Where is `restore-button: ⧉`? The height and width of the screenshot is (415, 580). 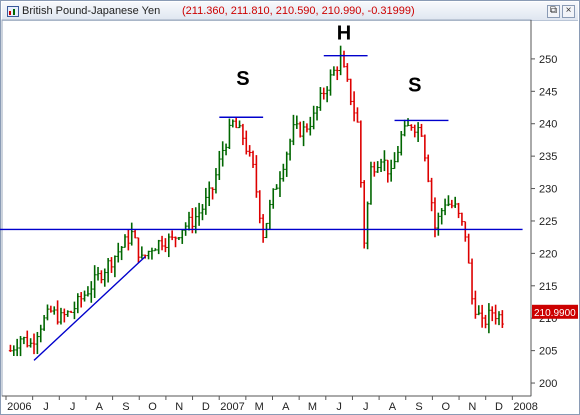 restore-button: ⧉ is located at coordinates (553, 11).